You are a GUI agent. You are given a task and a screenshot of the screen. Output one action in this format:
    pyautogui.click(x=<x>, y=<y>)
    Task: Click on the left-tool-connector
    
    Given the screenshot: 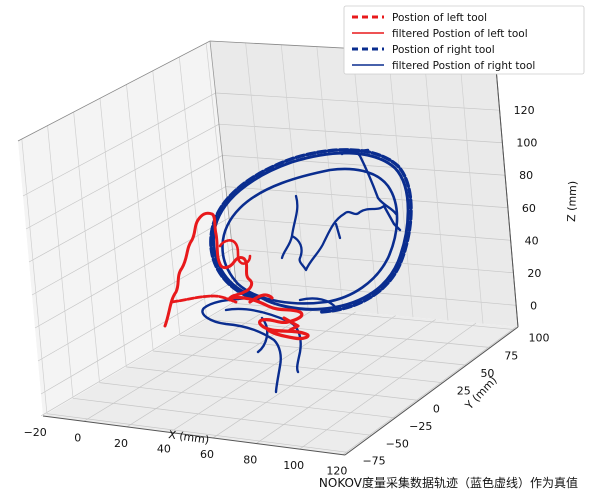 What is the action you would take?
    pyautogui.click(x=204, y=299)
    